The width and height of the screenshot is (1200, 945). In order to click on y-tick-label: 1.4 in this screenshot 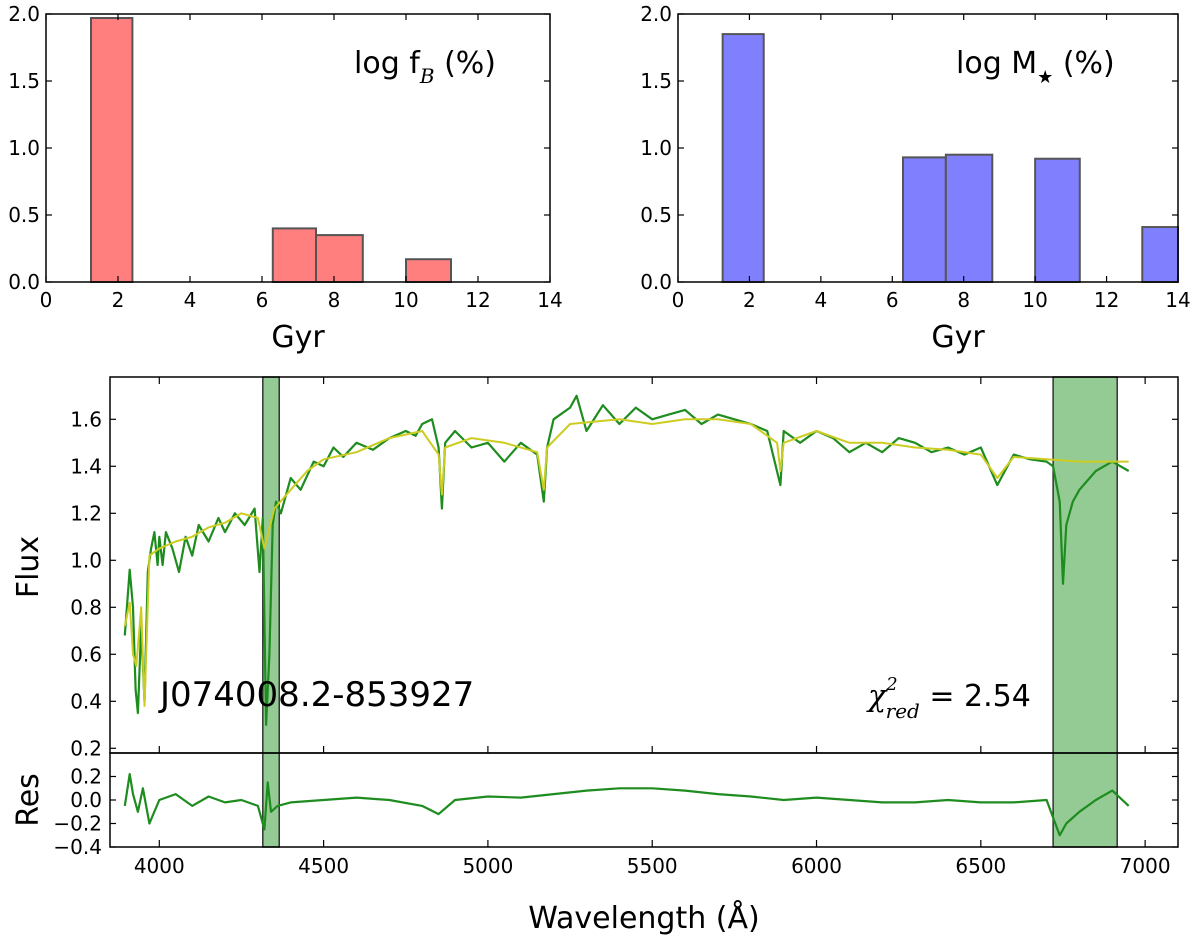, I will do `click(86, 466)`.